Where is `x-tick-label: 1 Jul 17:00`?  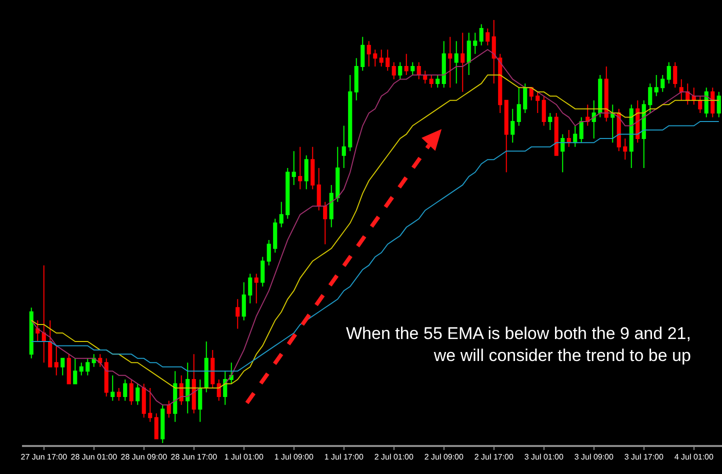 x-tick-label: 1 Jul 17:00 is located at coordinates (344, 457).